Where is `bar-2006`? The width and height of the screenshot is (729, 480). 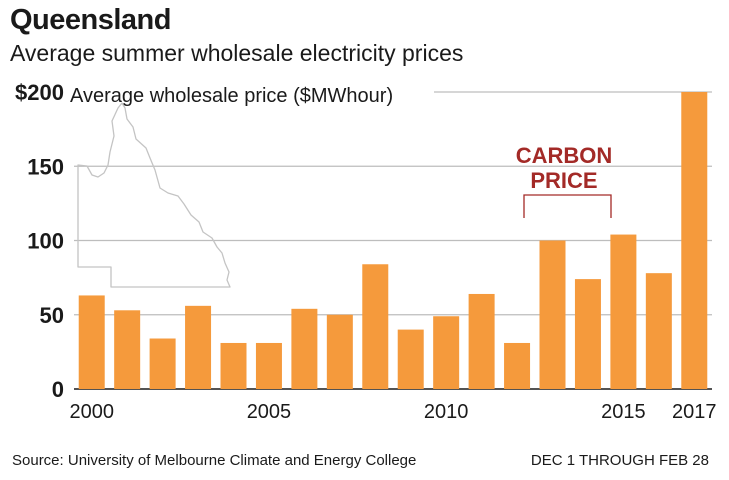
bar-2006 is located at coordinates (304, 348).